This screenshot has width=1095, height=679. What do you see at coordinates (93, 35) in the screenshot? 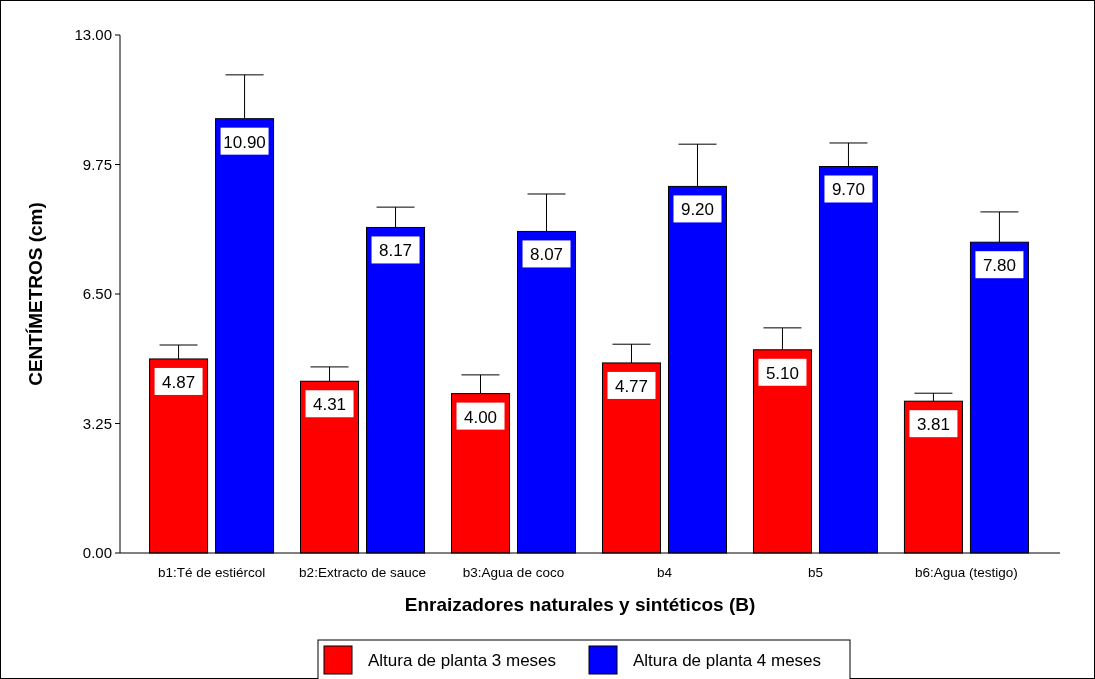
I see `y-tick-label: 13.00` at bounding box center [93, 35].